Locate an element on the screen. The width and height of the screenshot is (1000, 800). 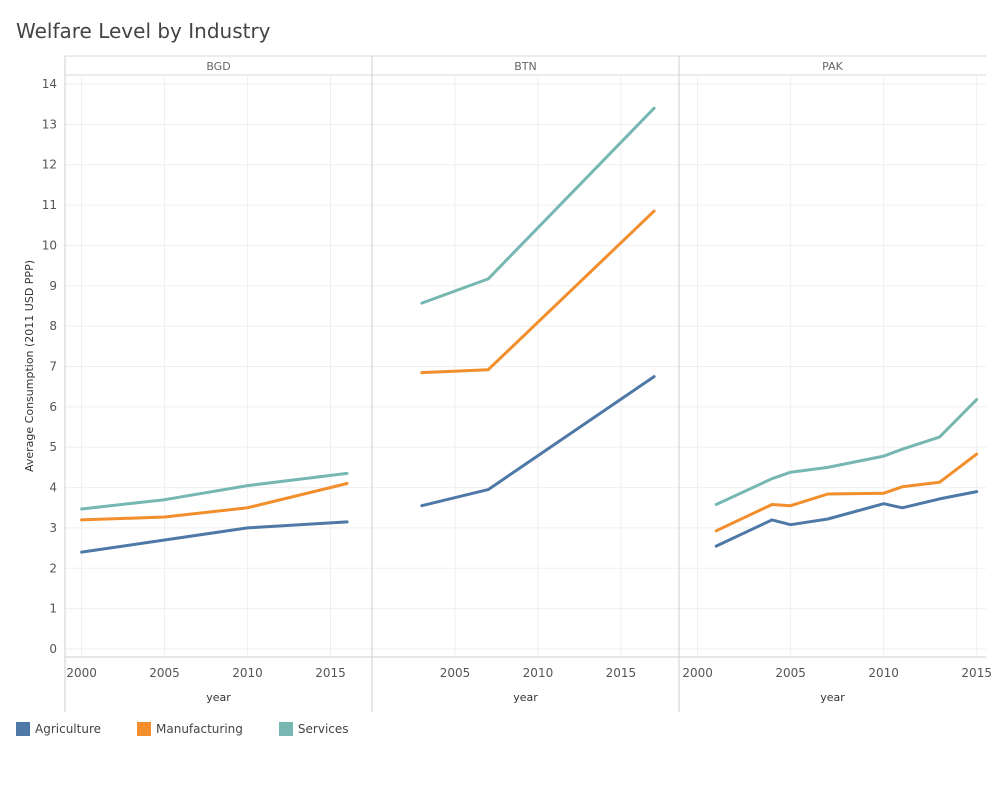
panel-label: PAK is located at coordinates (832, 66).